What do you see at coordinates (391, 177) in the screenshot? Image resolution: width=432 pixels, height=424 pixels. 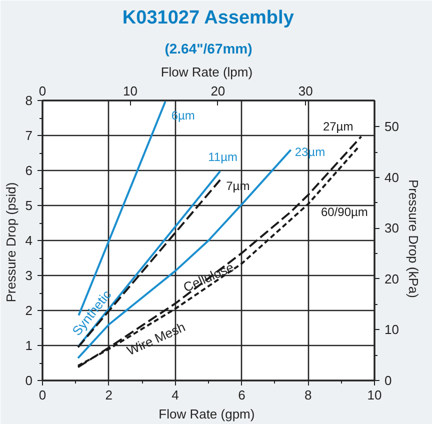 I see `y2-tick-label: 40` at bounding box center [391, 177].